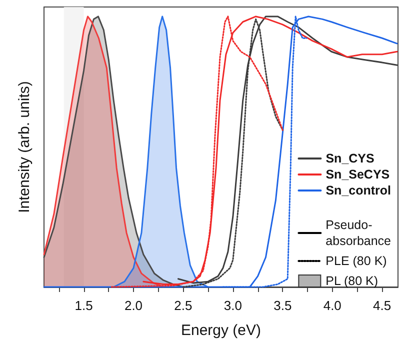 The image size is (400, 354). I want to click on y-axis-title: Intensity (arb. units), so click(24, 147).